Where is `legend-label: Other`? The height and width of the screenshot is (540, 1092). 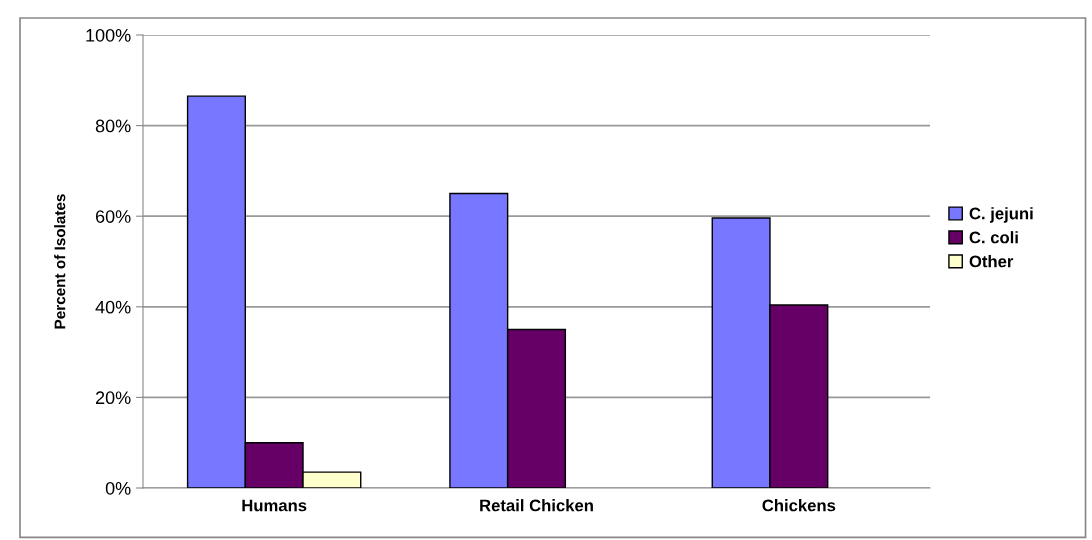 legend-label: Other is located at coordinates (991, 261).